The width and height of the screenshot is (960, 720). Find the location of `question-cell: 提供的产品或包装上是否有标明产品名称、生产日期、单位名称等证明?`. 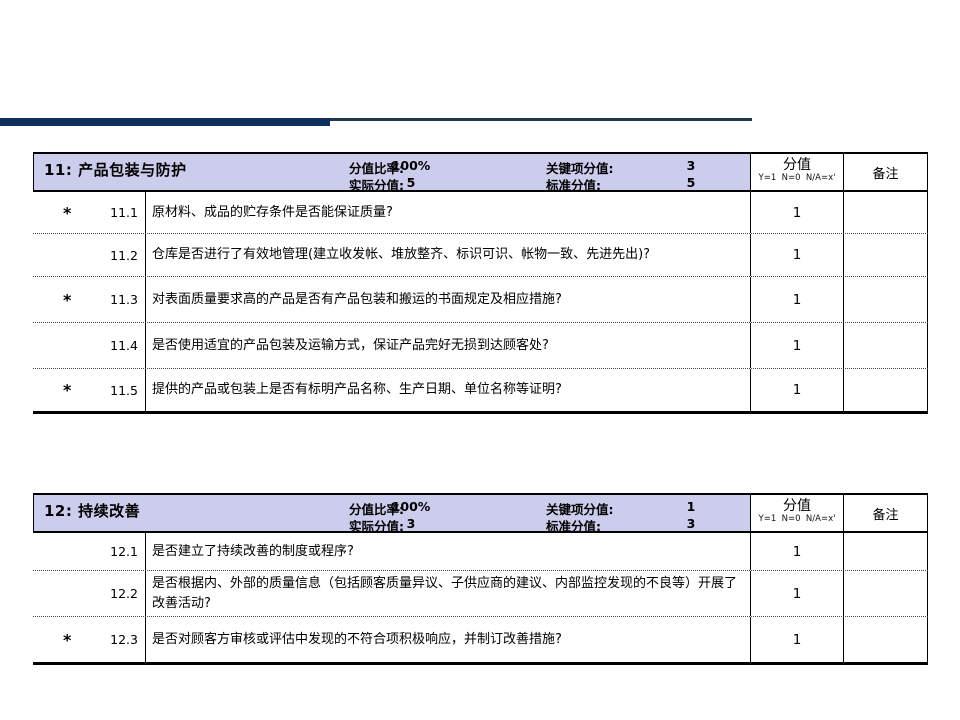

question-cell: 提供的产品或包装上是否有标明产品名称、生产日期、单位名称等证明? is located at coordinates (447, 390).